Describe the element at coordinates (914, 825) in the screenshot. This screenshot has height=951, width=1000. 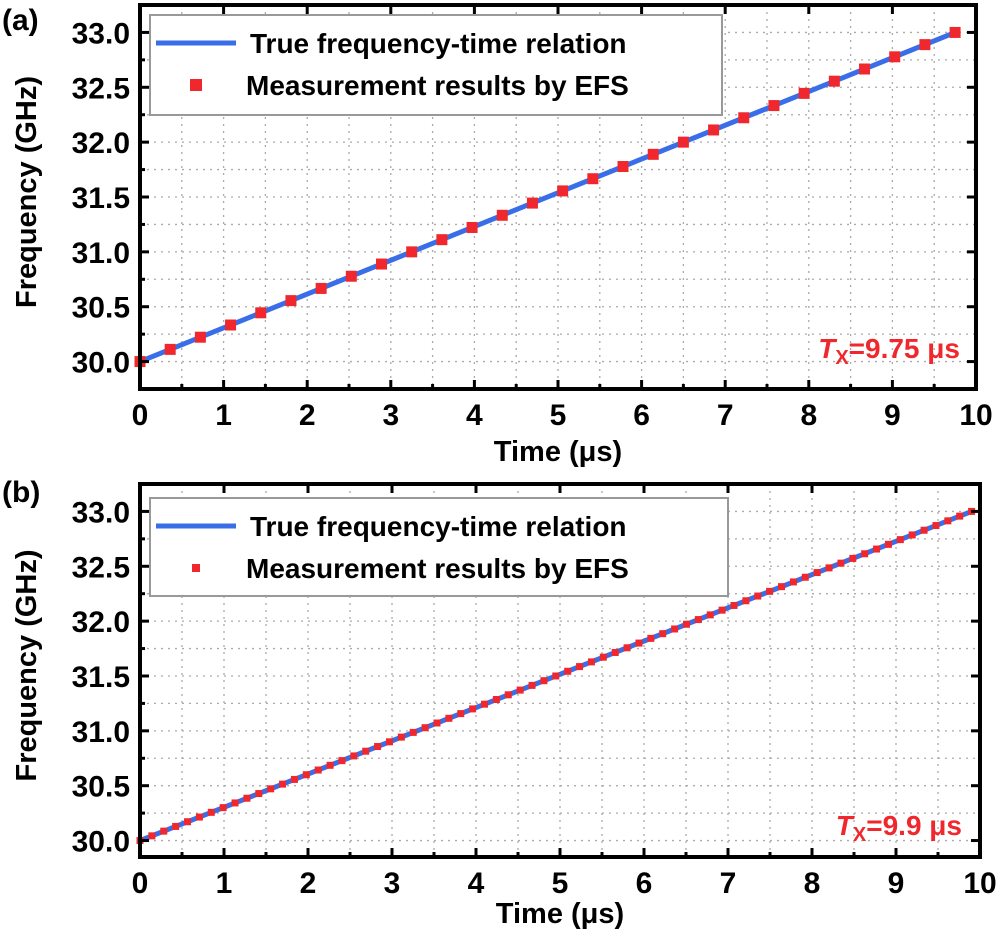
I see `annotation-value: =9.9 μs` at that location.